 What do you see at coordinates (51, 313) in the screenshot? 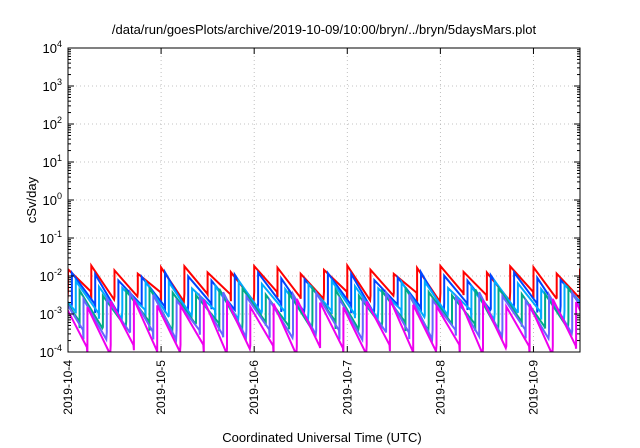
I see `y-tick-label: 10⁻³` at bounding box center [51, 313].